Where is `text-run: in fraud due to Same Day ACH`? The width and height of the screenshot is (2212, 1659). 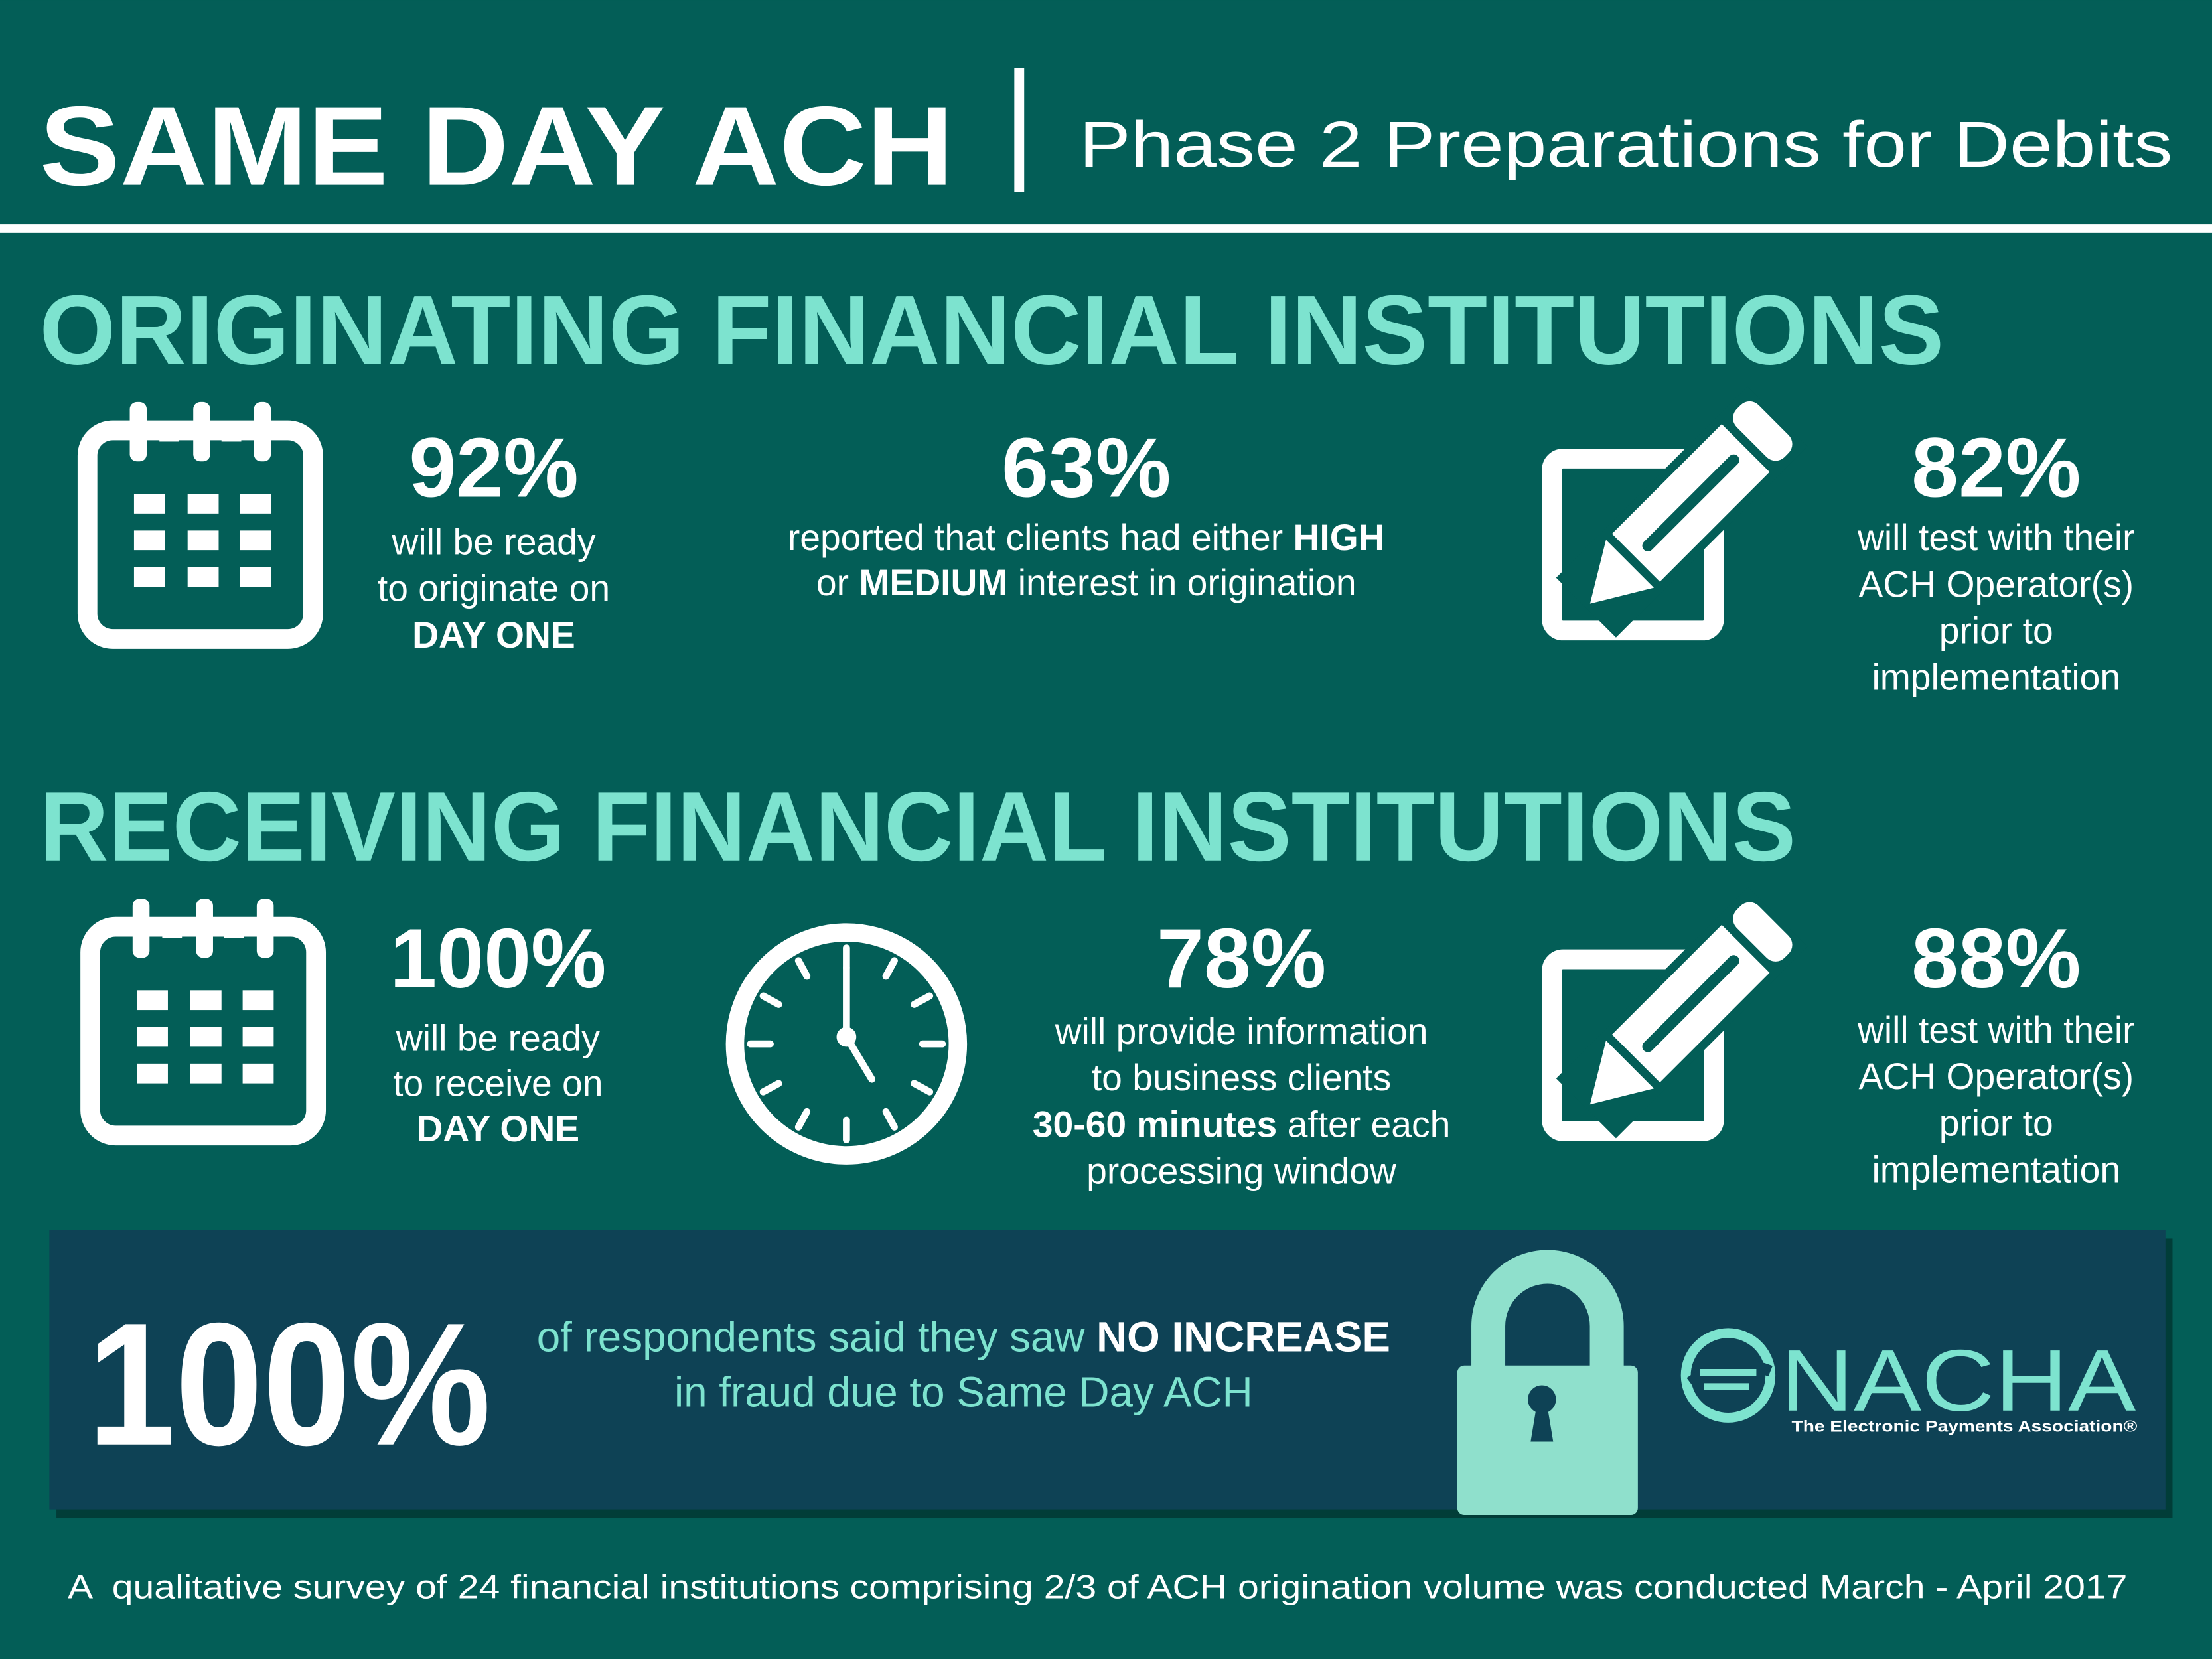
text-run: in fraud due to Same Day ACH is located at coordinates (964, 1391).